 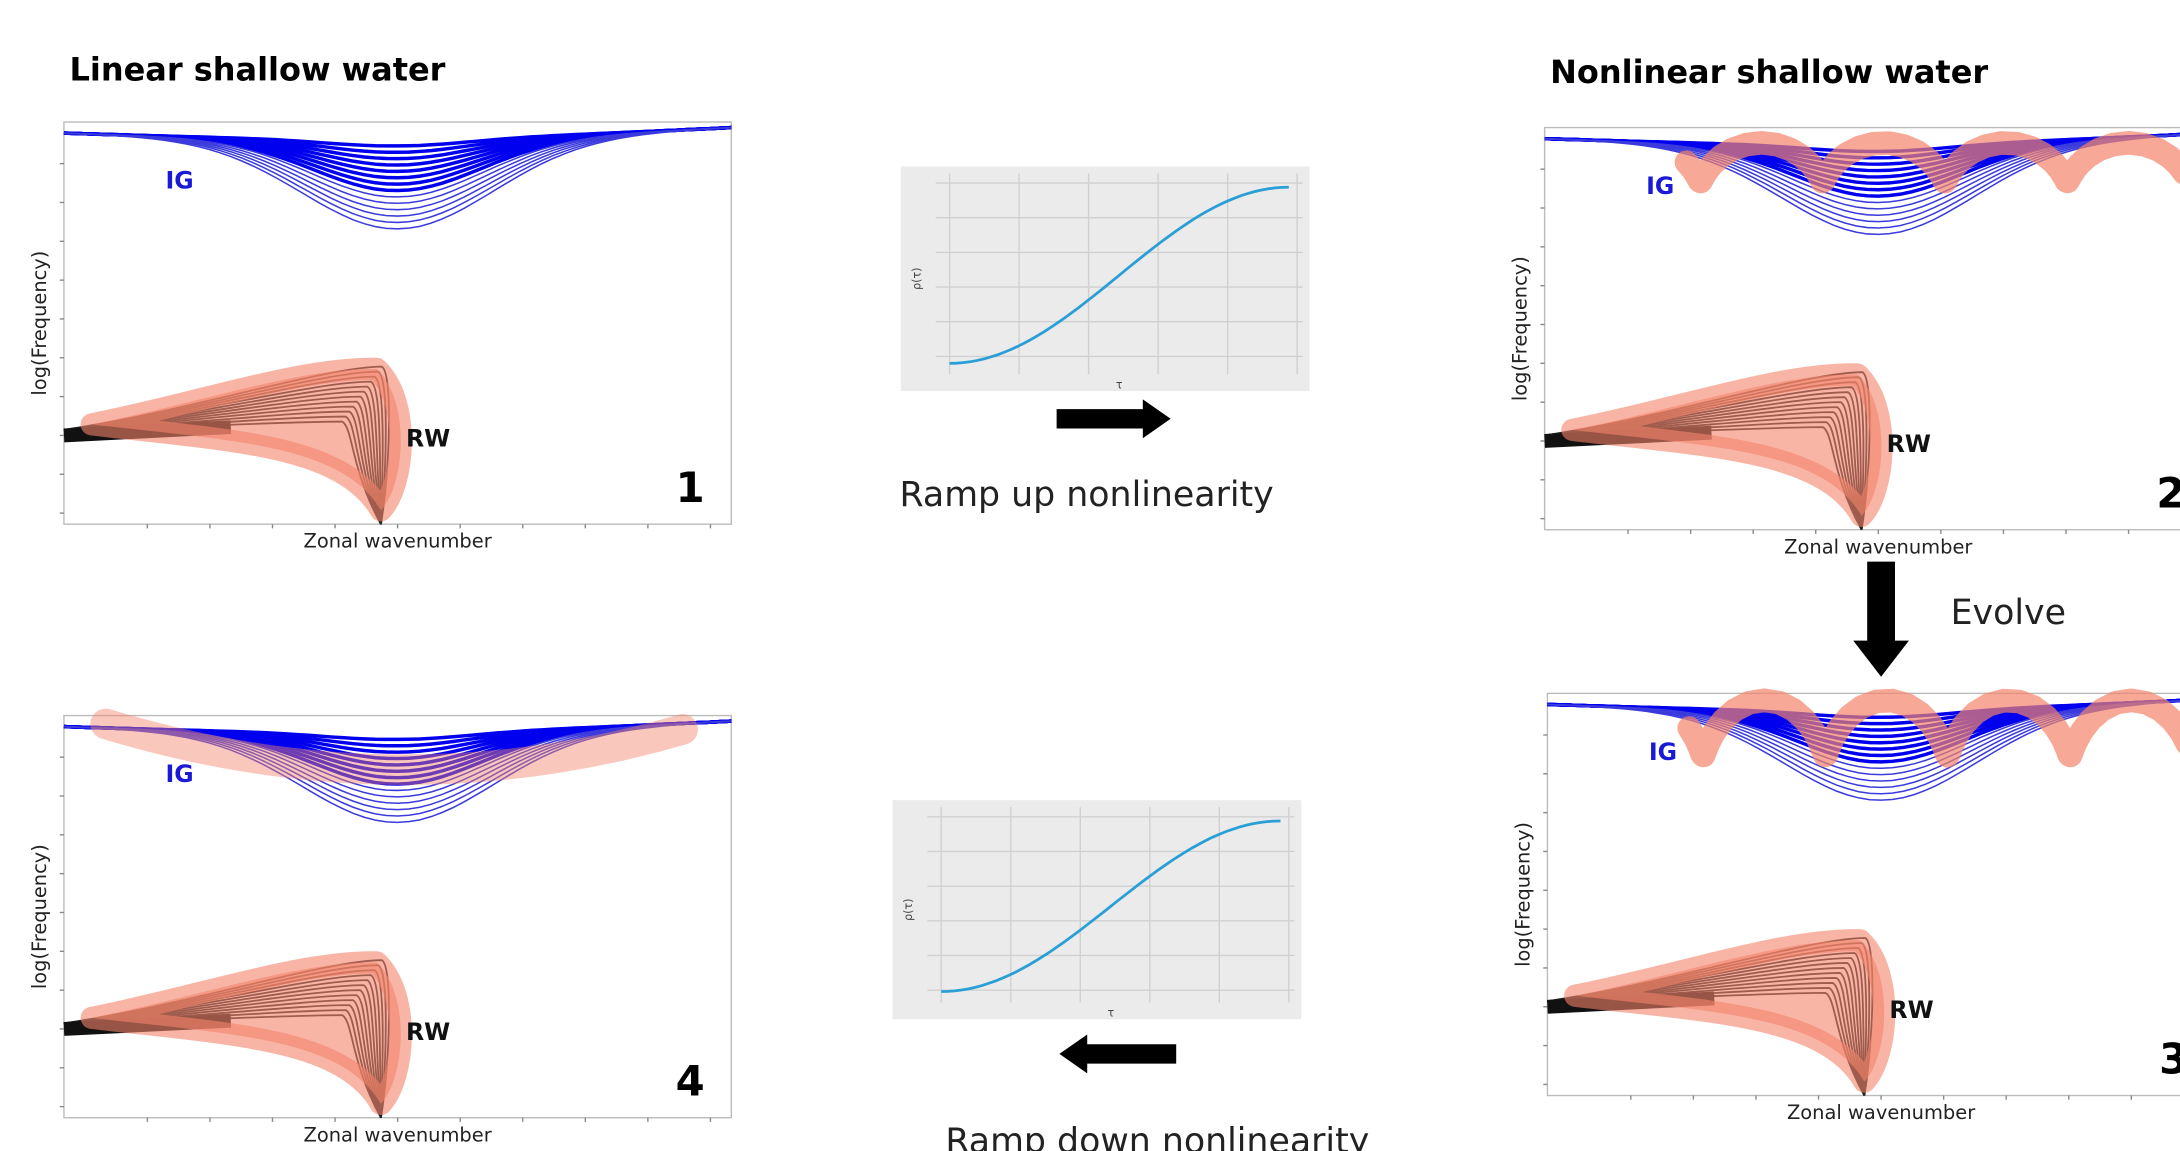 What do you see at coordinates (1881, 619) in the screenshot?
I see `evolve-arrow` at bounding box center [1881, 619].